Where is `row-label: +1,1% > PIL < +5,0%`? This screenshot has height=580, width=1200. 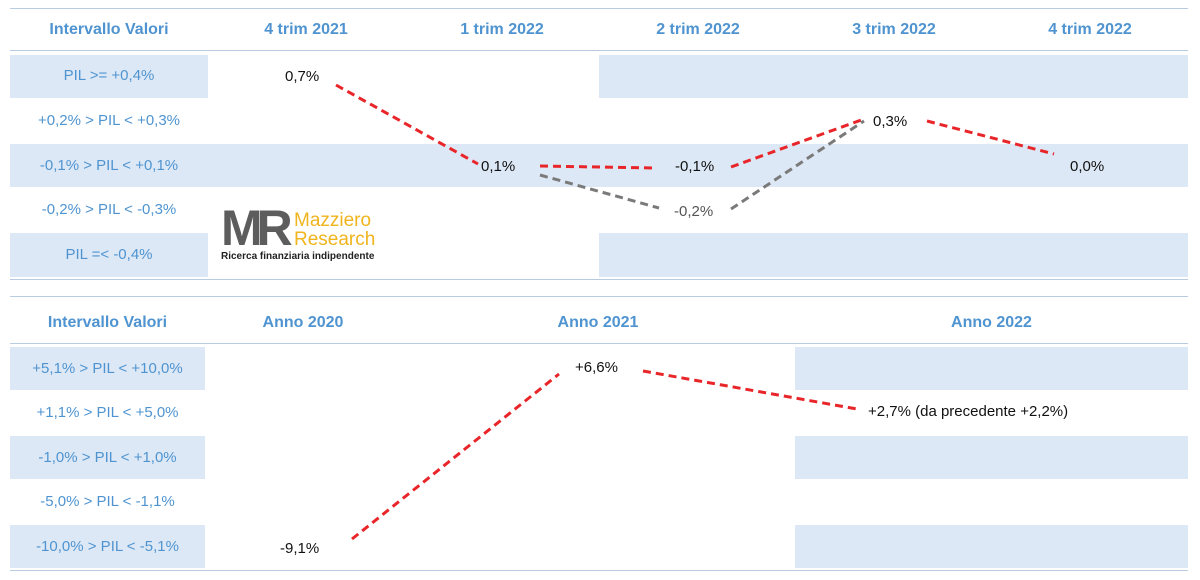
row-label: +1,1% > PIL < +5,0% is located at coordinates (107, 412).